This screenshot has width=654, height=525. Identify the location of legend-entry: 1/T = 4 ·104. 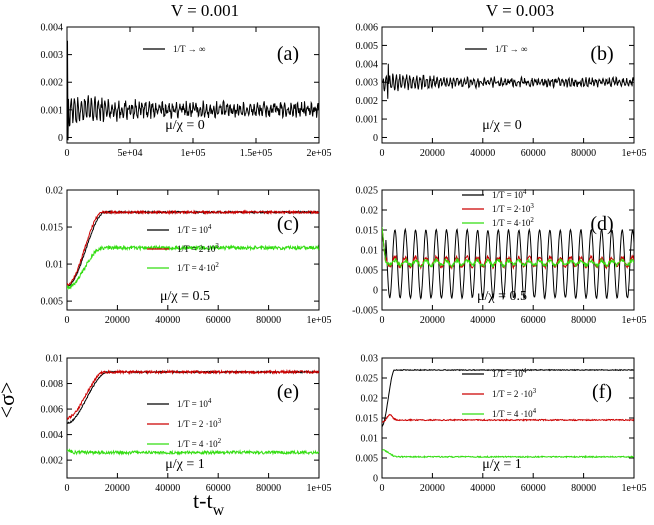
(514, 413).